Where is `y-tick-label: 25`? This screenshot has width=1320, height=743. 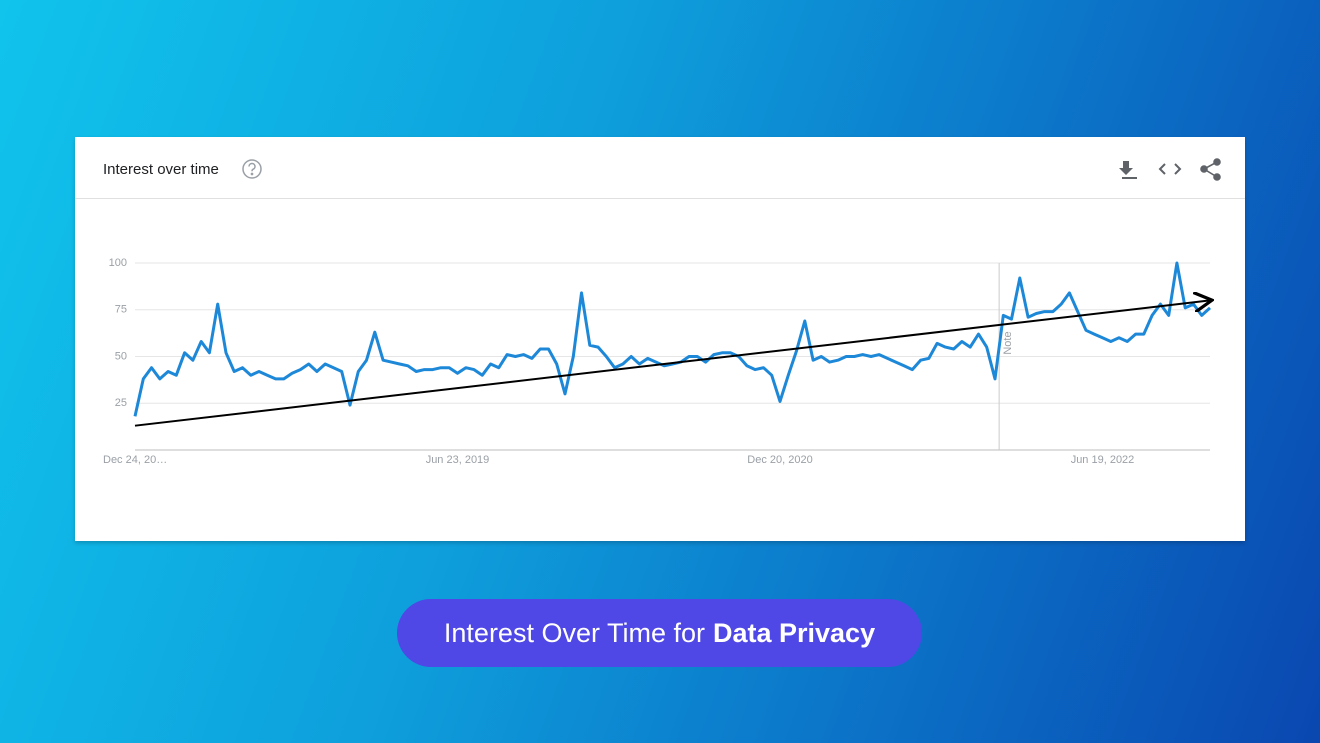
y-tick-label: 25 is located at coordinates (121, 403).